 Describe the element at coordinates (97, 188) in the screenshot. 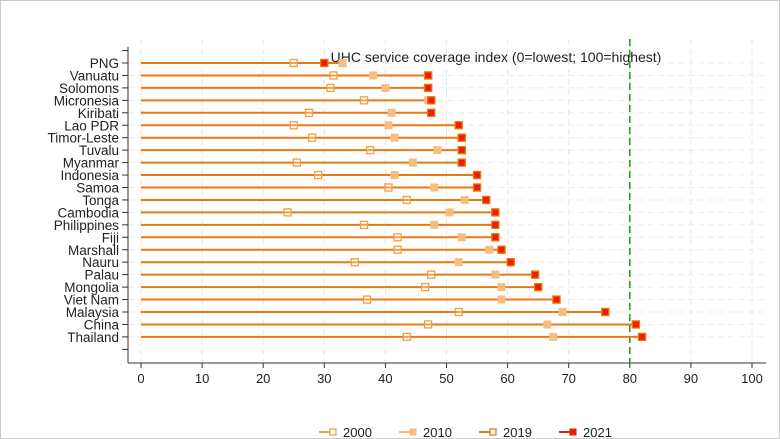

I see `y-tick-label: Samoa` at that location.